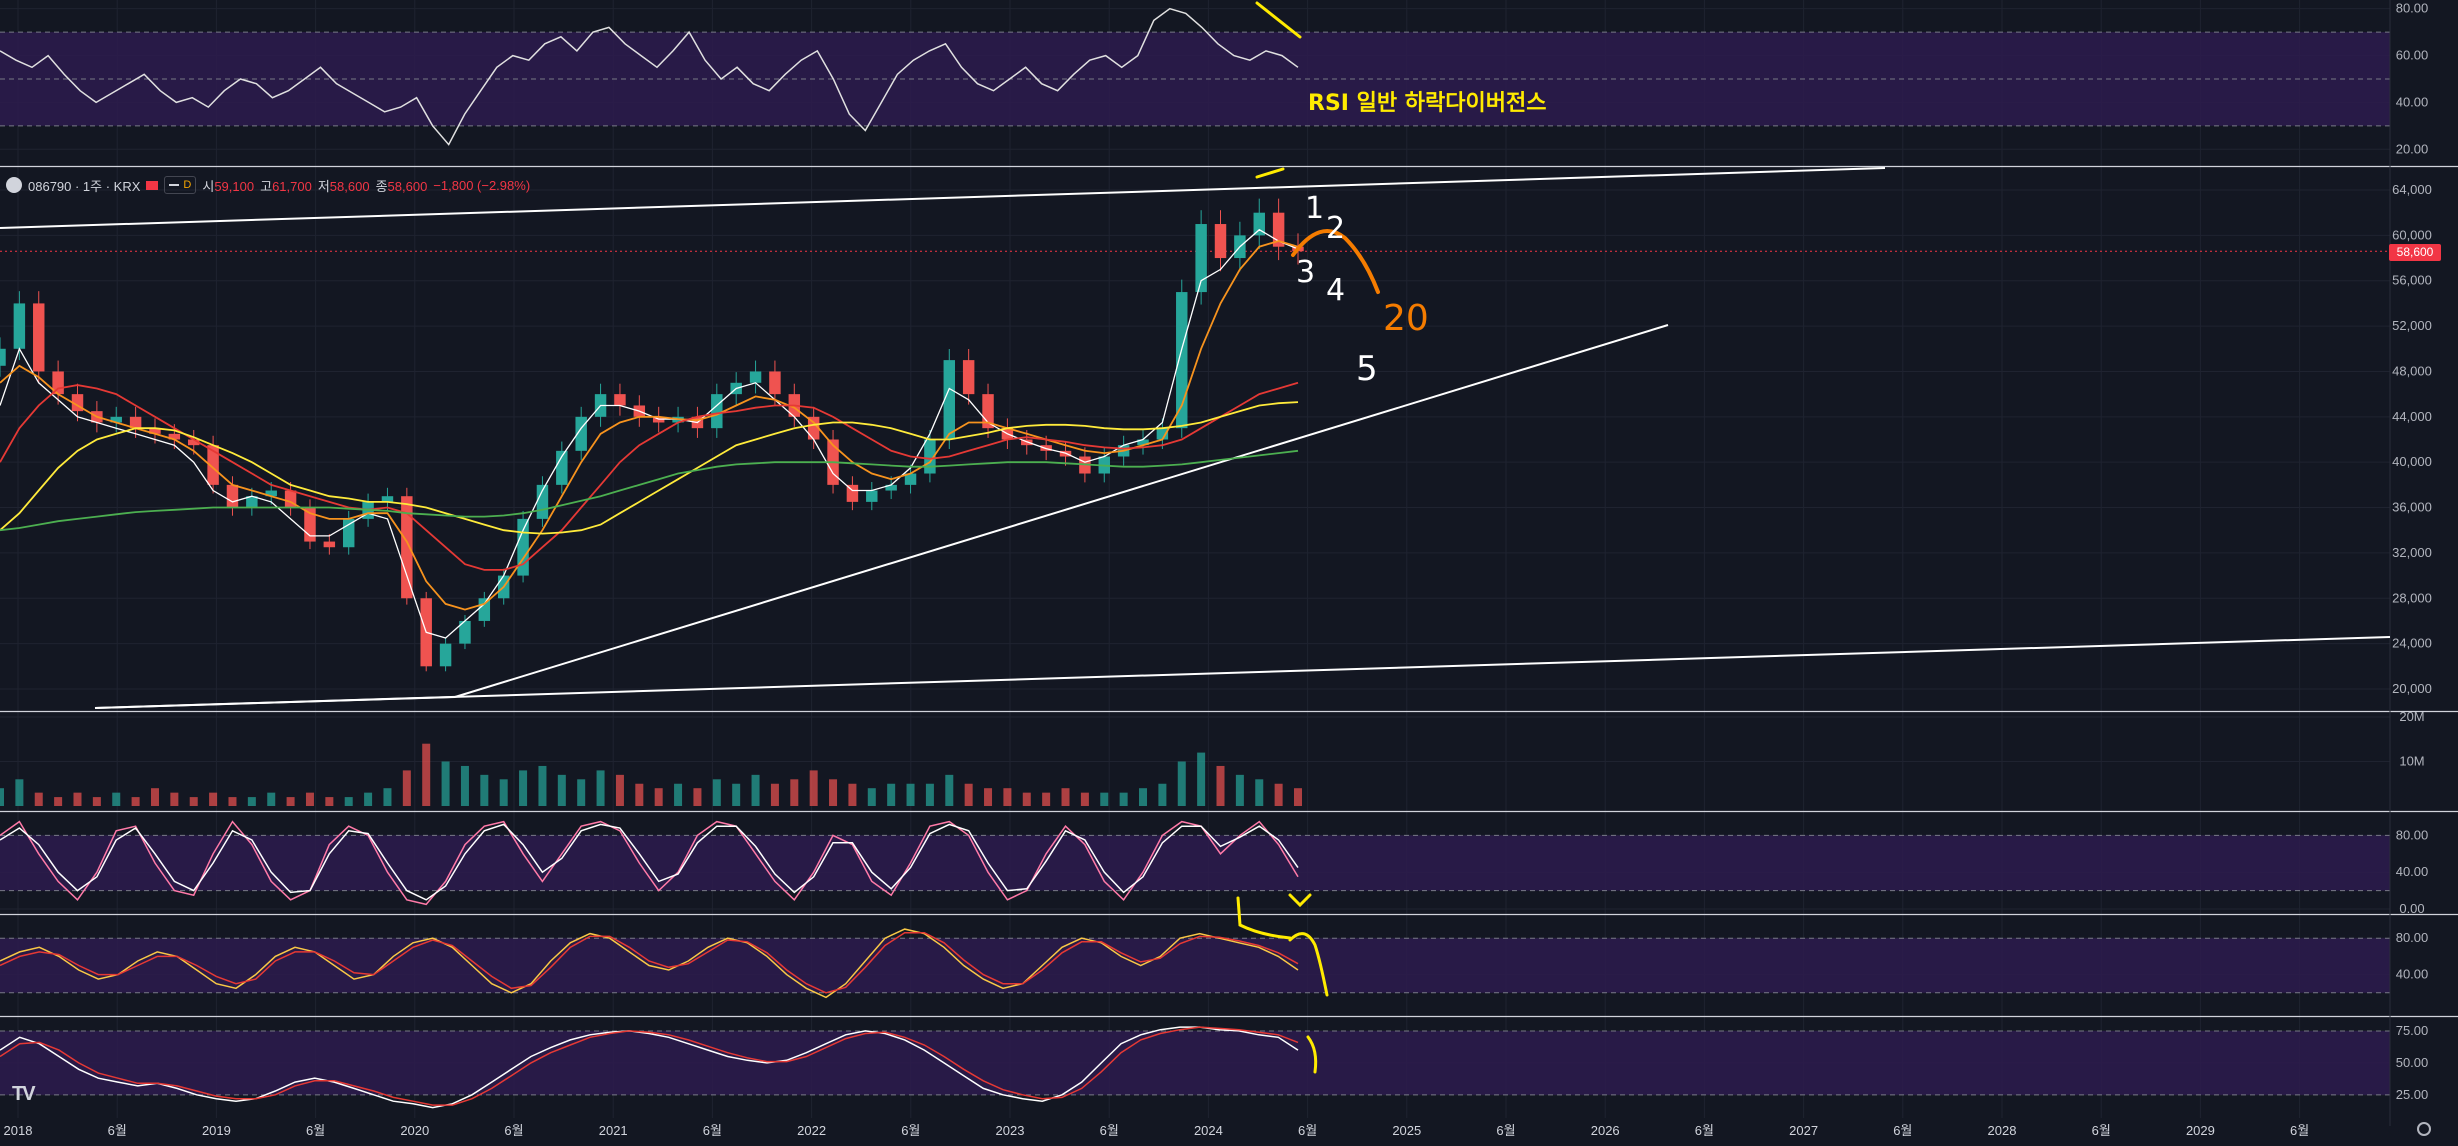 This screenshot has height=1146, width=2458. Describe the element at coordinates (180, 185) in the screenshot. I see `session-pill: D` at that location.